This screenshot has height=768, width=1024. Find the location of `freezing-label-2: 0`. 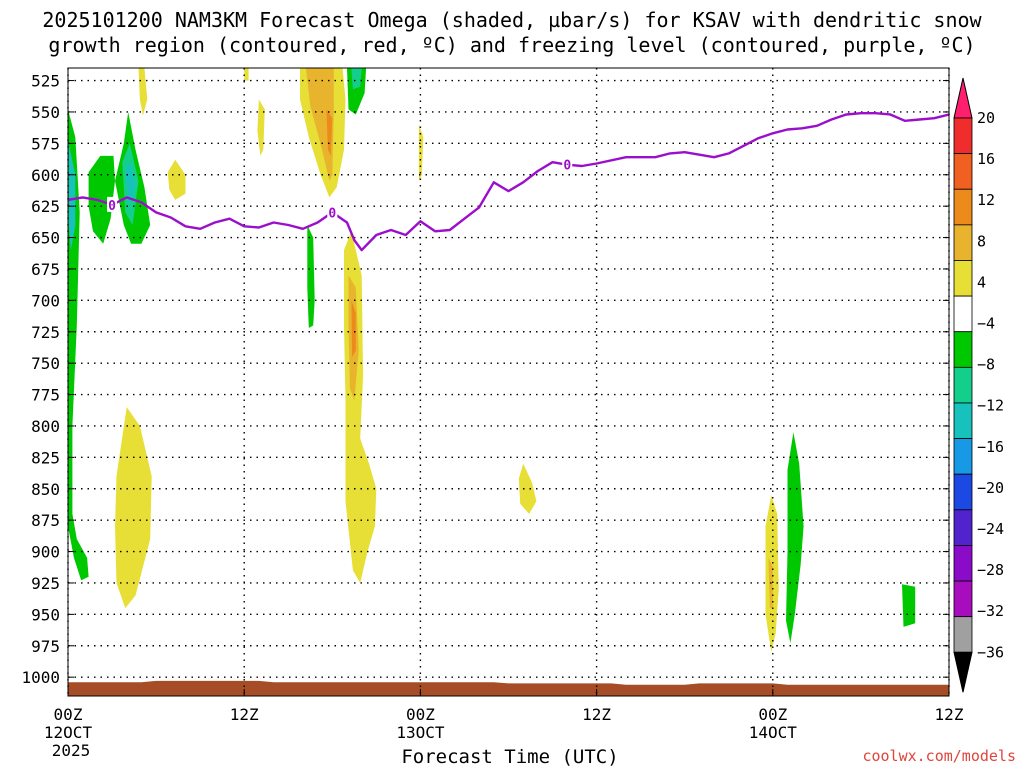

freezing-label-2: 0 is located at coordinates (567, 166).